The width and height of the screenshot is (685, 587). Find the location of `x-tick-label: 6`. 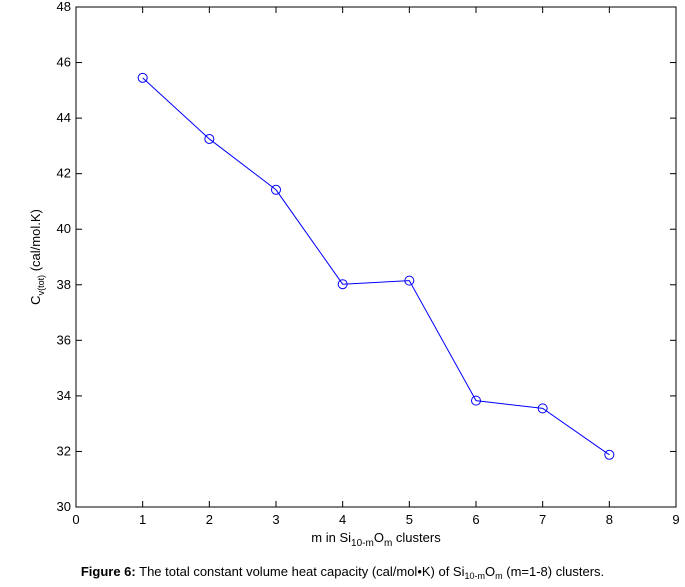

x-tick-label: 6 is located at coordinates (475, 519).